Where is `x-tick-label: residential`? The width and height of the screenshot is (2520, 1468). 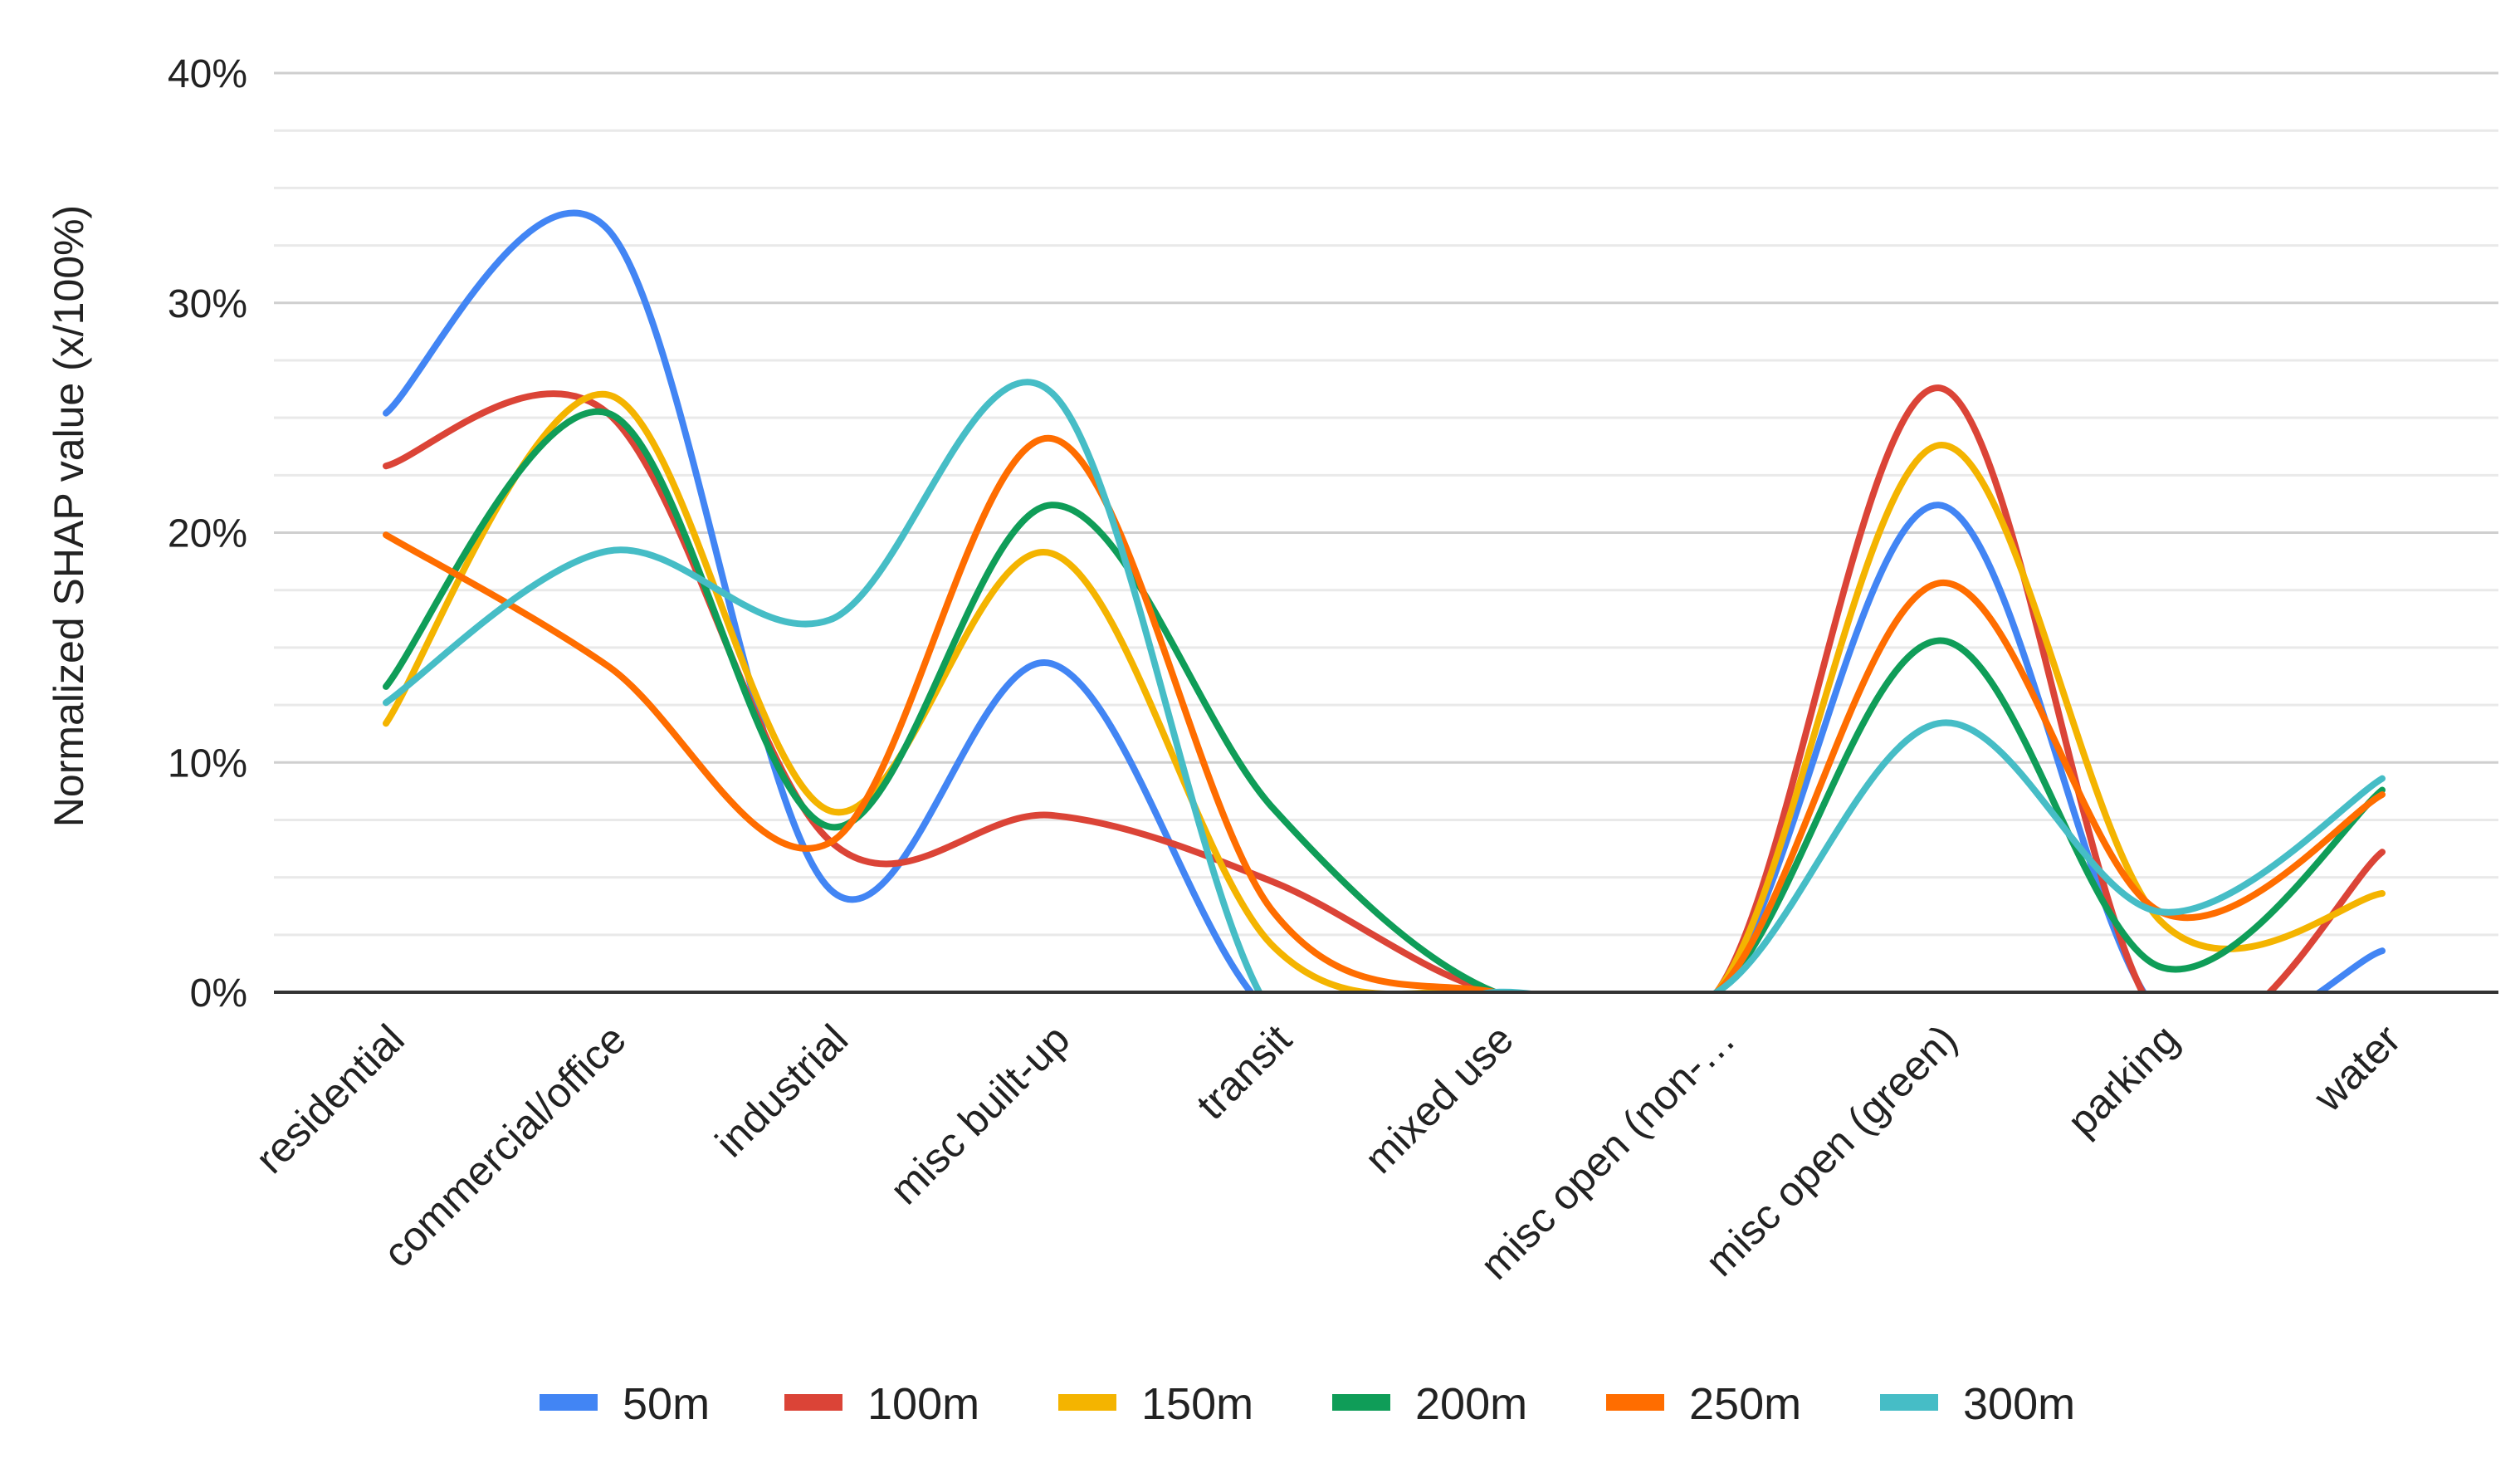
x-tick-label: residential is located at coordinates (330, 1098).